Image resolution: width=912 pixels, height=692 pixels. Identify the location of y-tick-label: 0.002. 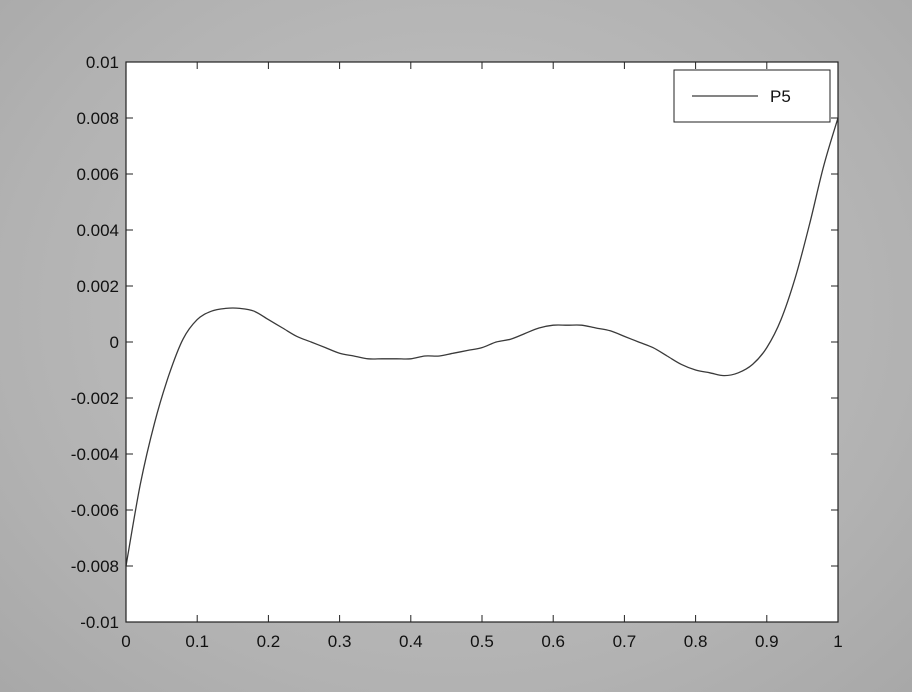
(97, 286).